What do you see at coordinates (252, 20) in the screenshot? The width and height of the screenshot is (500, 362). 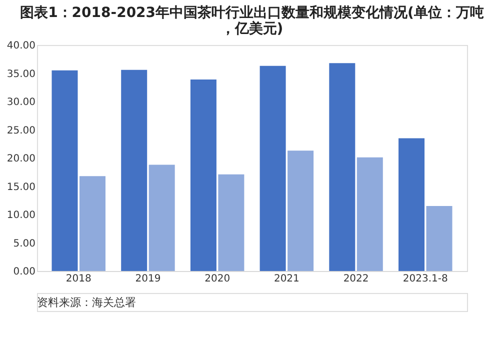 I see `chart-title: 图表1：2018-2023年中国茶叶行业出口数量和规模变化情况(单位：万吨，亿美元)` at bounding box center [252, 20].